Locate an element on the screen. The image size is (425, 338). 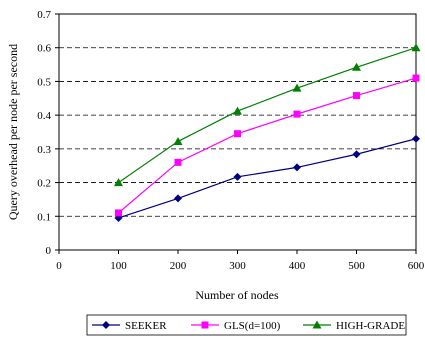
y-axis-label: Query overhead per node per second is located at coordinates (13, 132).